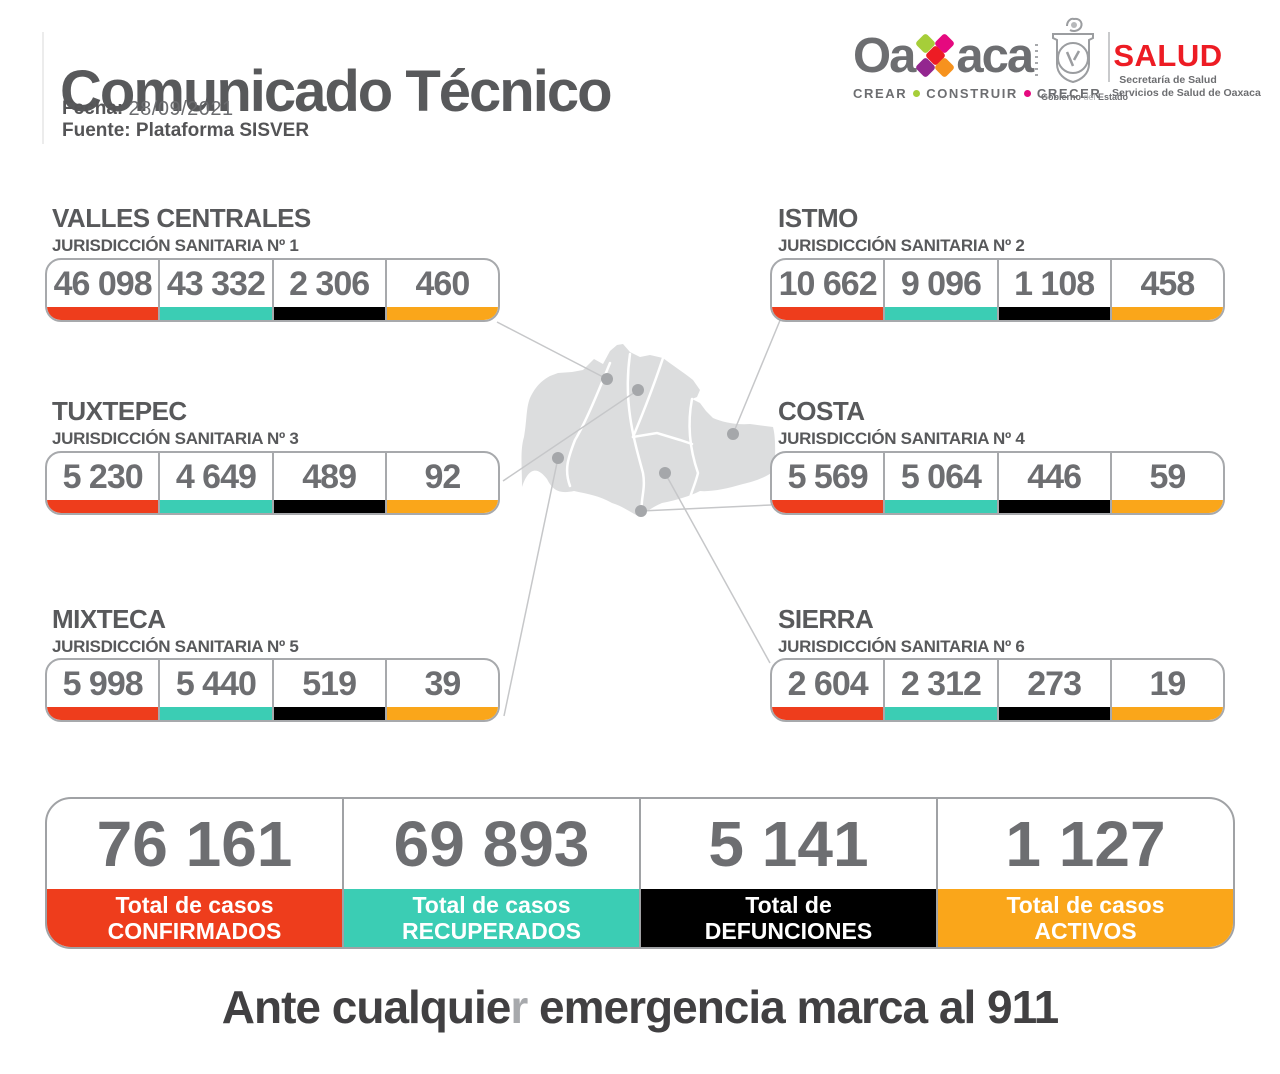  I want to click on region-jurisdiction: JURISDICCIÓN SANITARIA Nº 6, so click(901, 646).